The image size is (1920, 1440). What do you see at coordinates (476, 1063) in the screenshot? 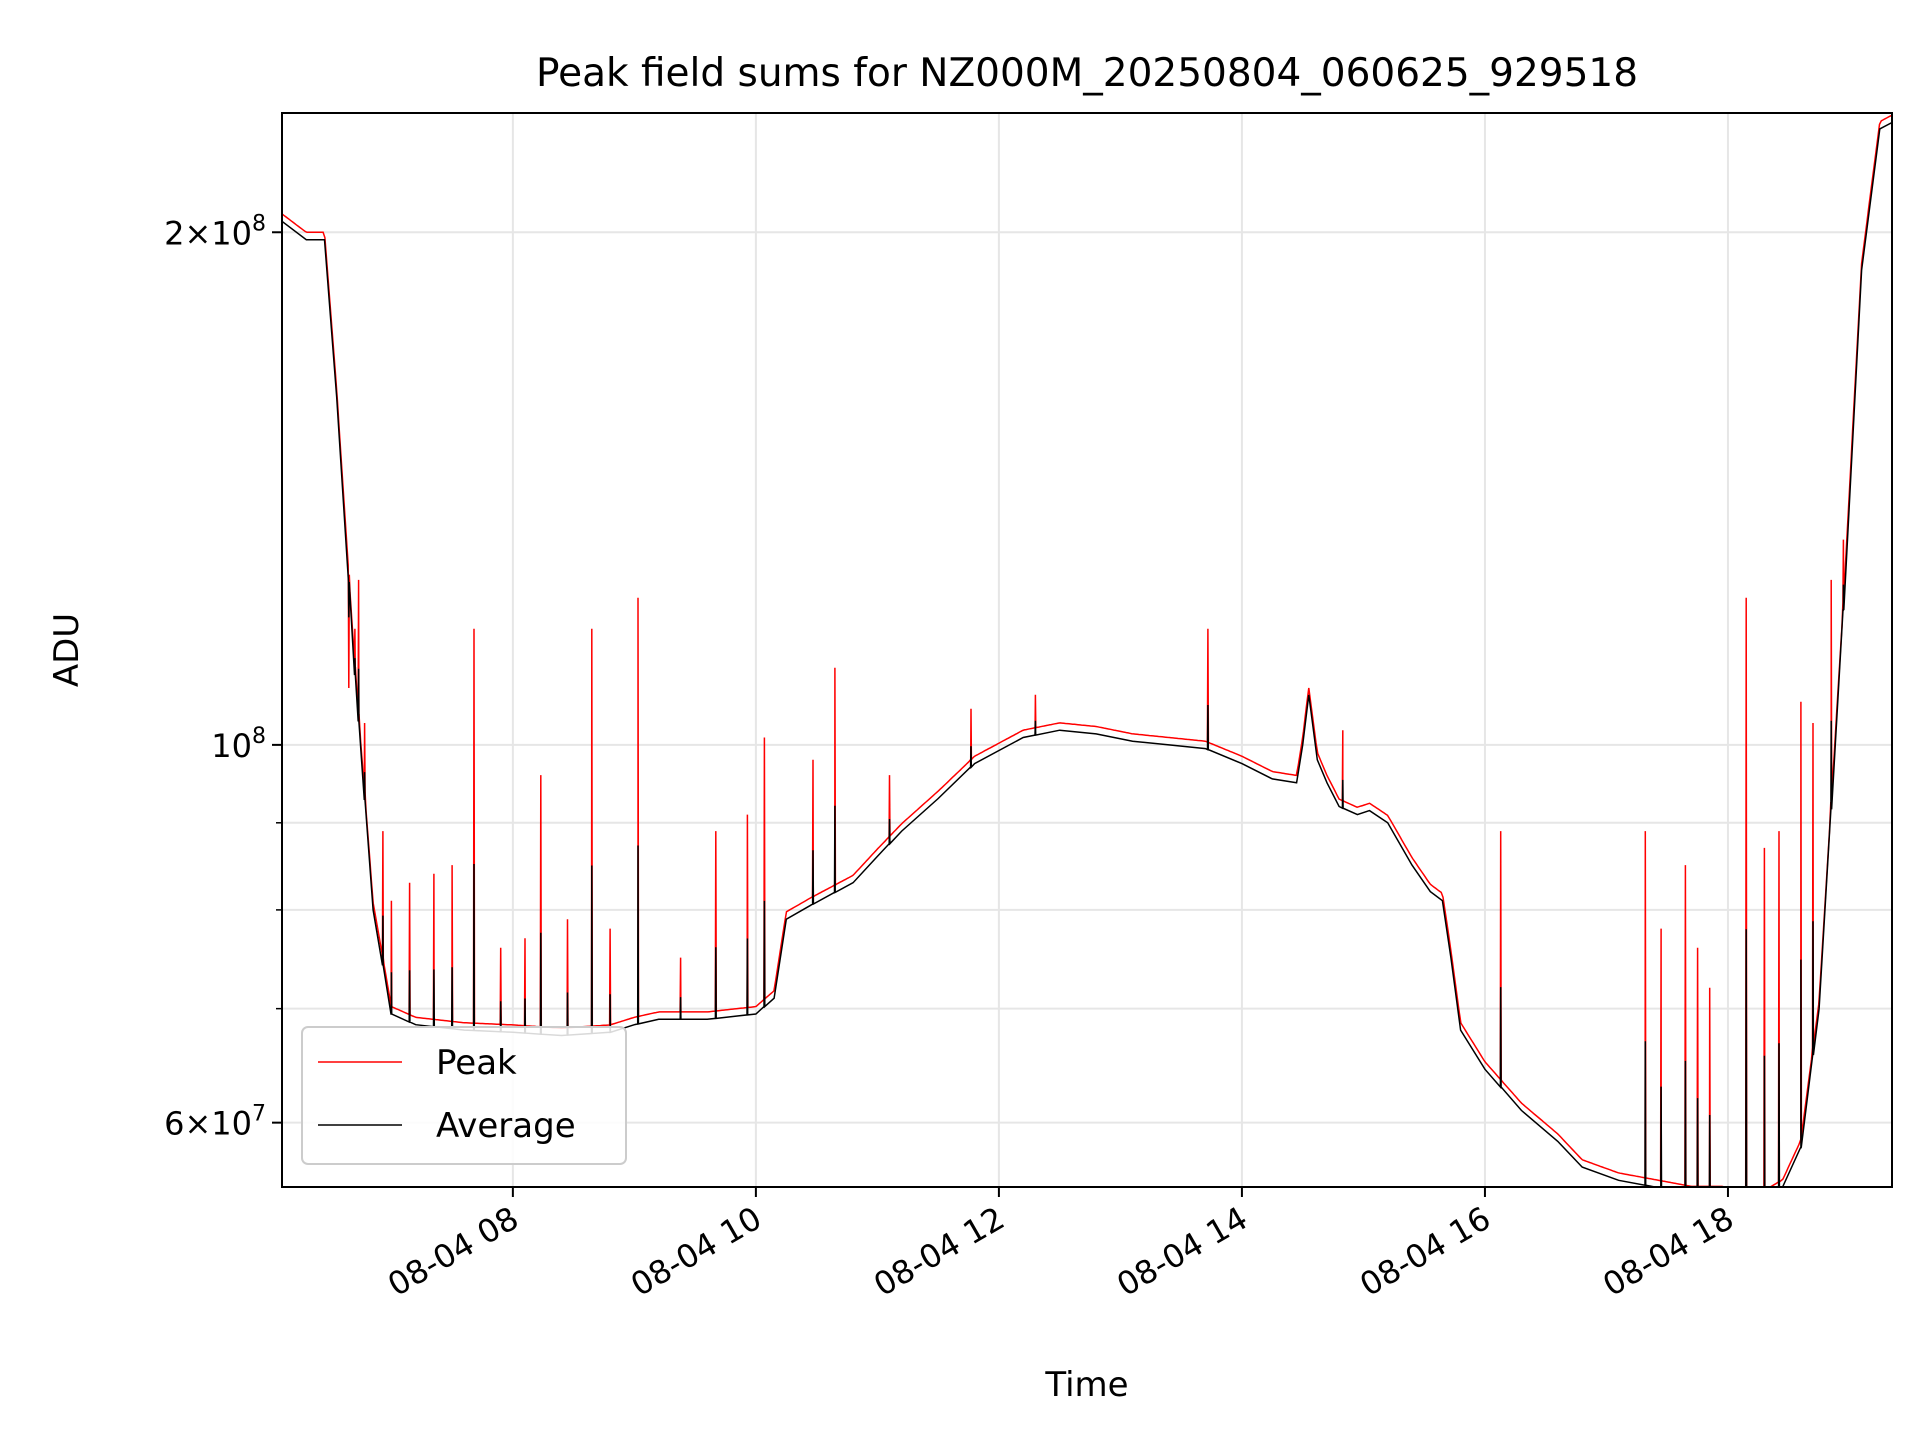
I see `legend-label-peak: Peak` at bounding box center [476, 1063].